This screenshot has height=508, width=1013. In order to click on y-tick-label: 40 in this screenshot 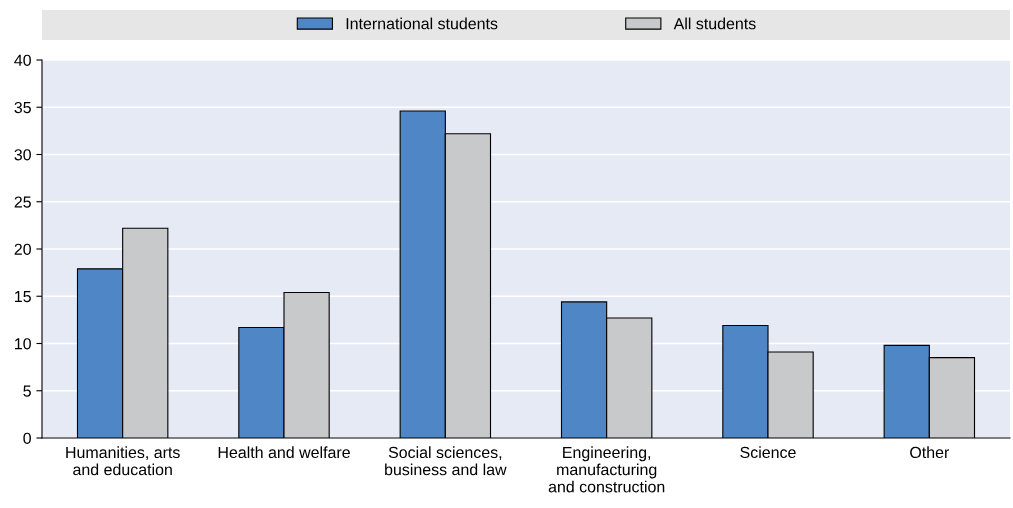, I will do `click(22, 60)`.